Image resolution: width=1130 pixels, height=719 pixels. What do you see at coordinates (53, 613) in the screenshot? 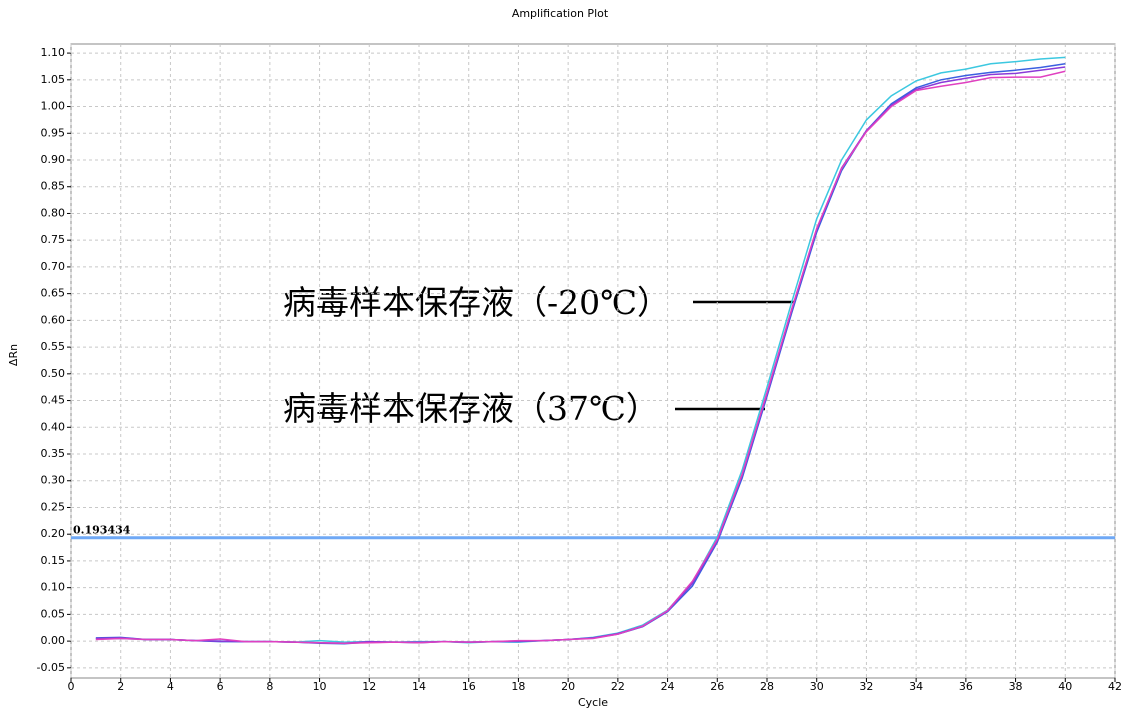
I see `y-tick-label: 0.05` at bounding box center [53, 613].